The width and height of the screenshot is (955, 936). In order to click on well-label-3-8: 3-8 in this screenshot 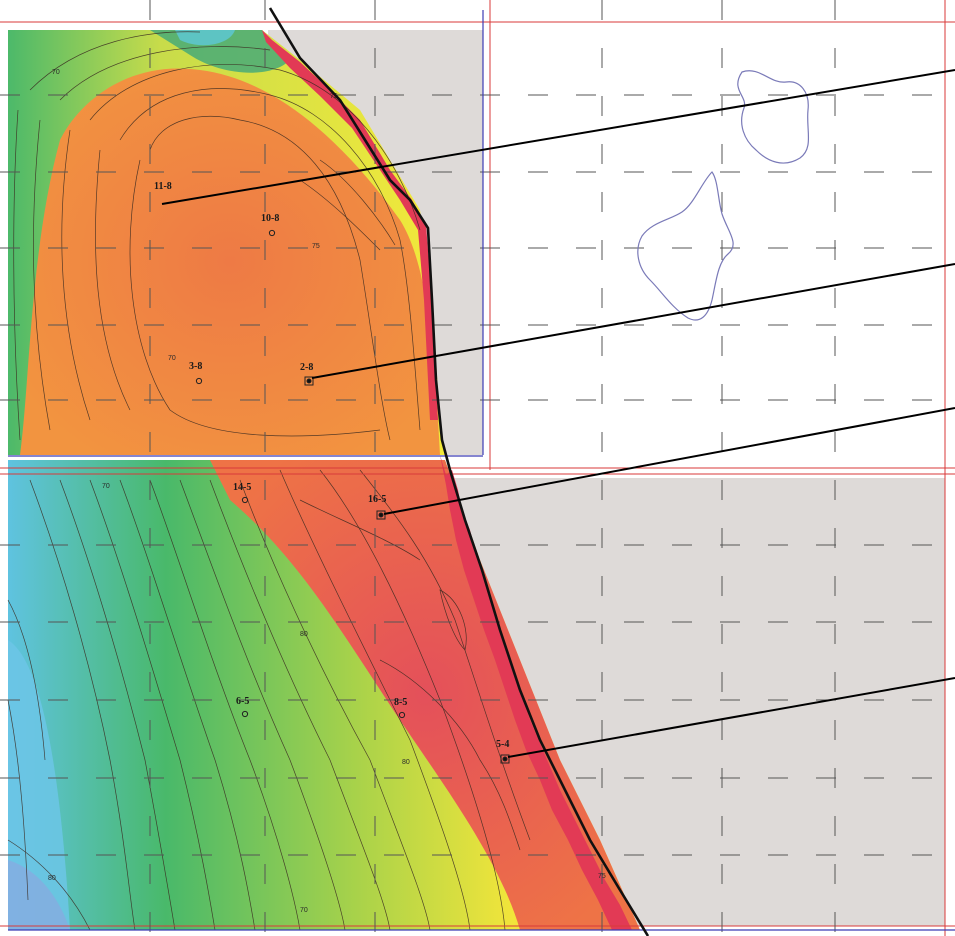, I will do `click(195, 366)`.